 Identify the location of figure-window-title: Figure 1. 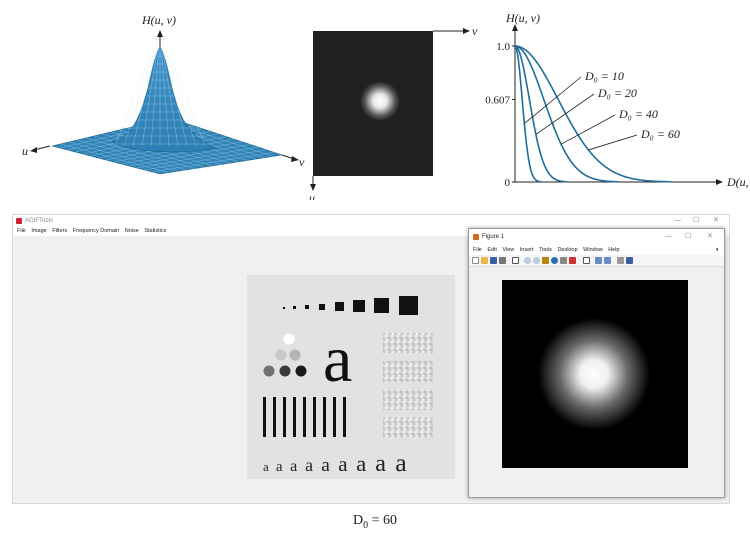
(493, 237).